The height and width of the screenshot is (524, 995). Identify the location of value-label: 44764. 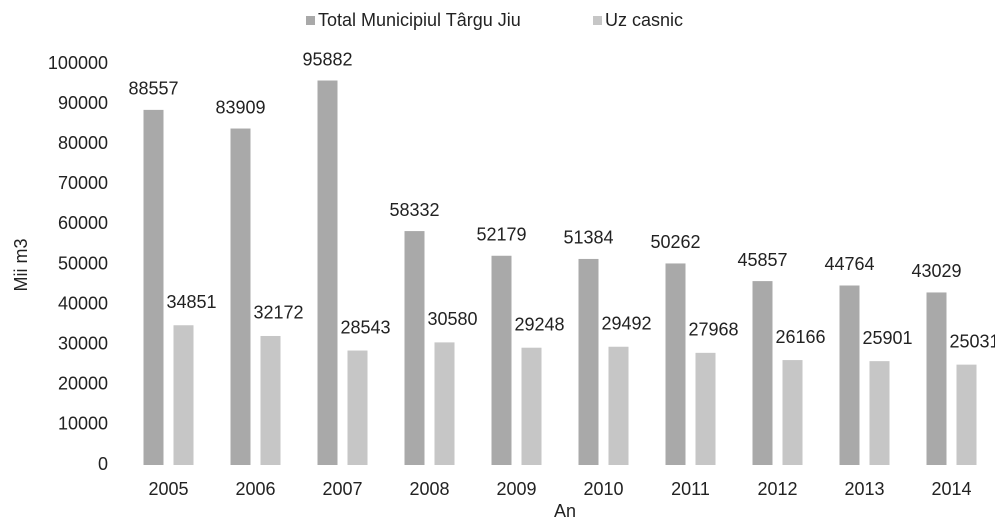
(849, 264).